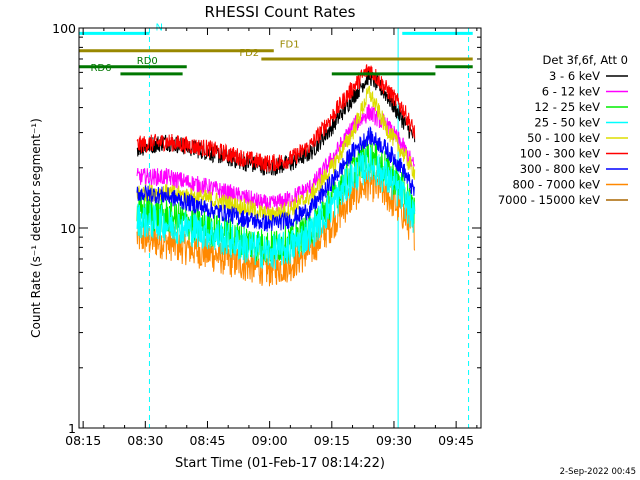 This screenshot has width=640, height=480. I want to click on x-tick-label-6: 09:45, so click(456, 440).